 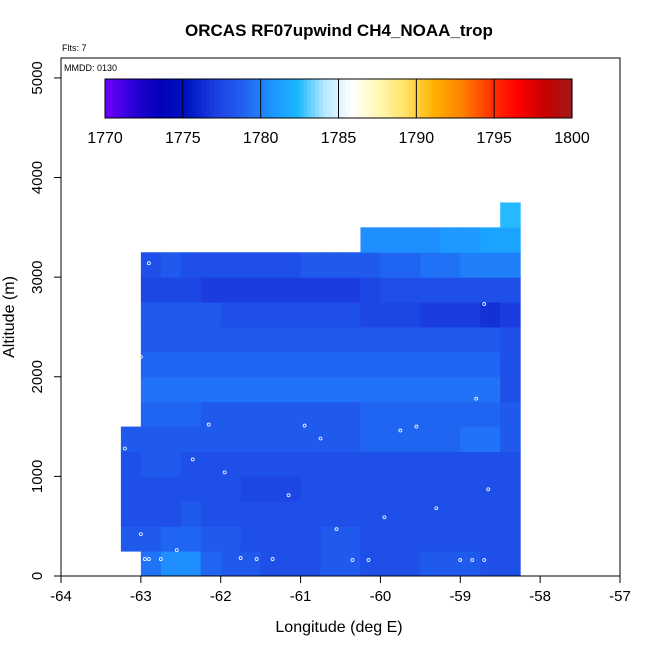 I want to click on x-axis: -64 -63 -62 -61 -60 -59 -58 -57, so click(x=340, y=590).